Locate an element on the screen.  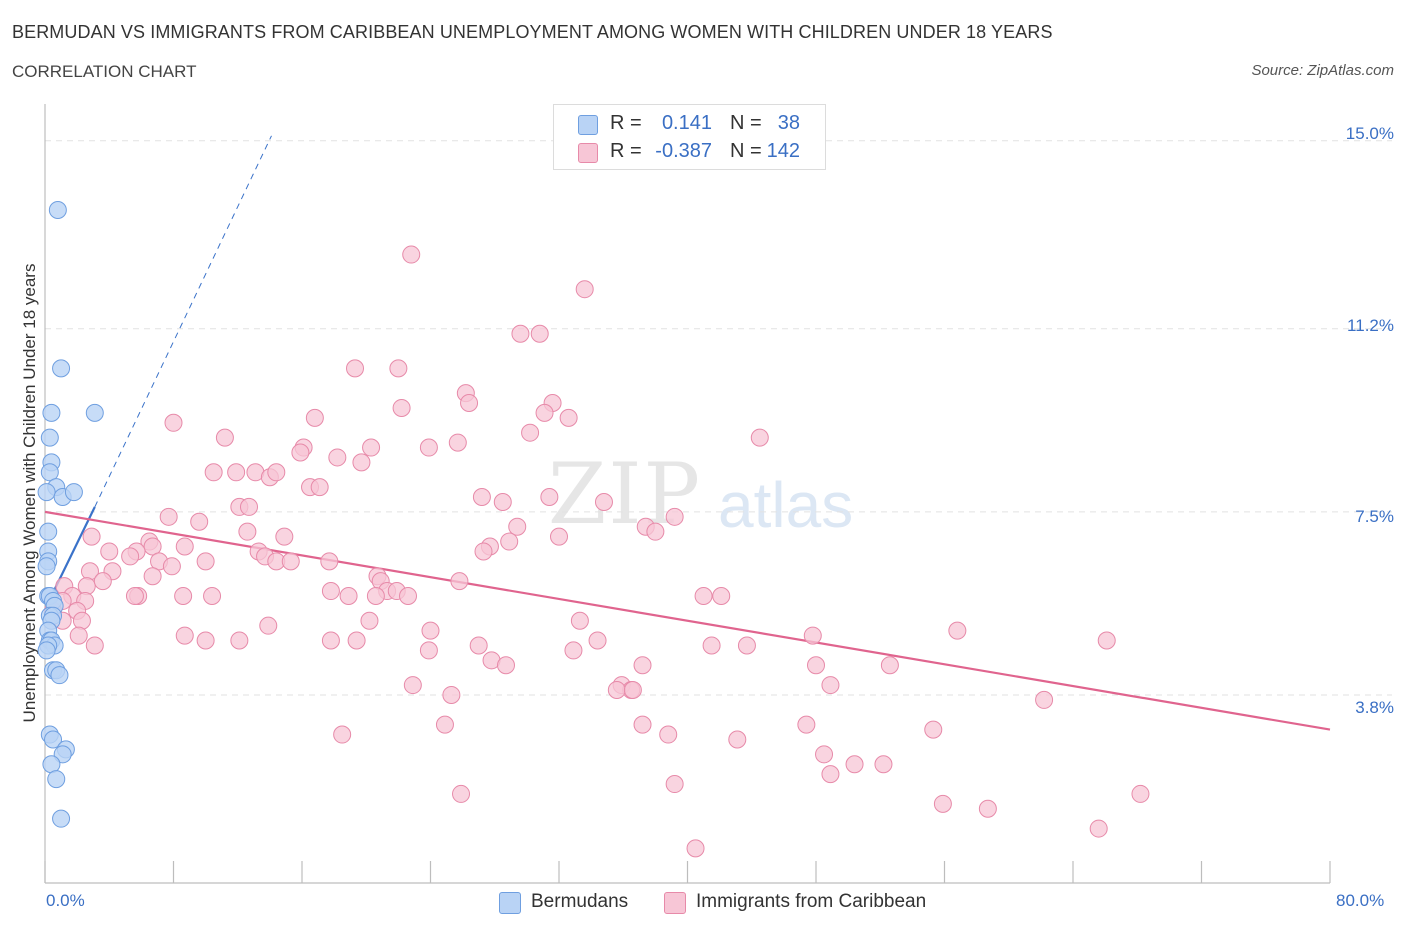
caribbean-swatch is located at coordinates (588, 153).